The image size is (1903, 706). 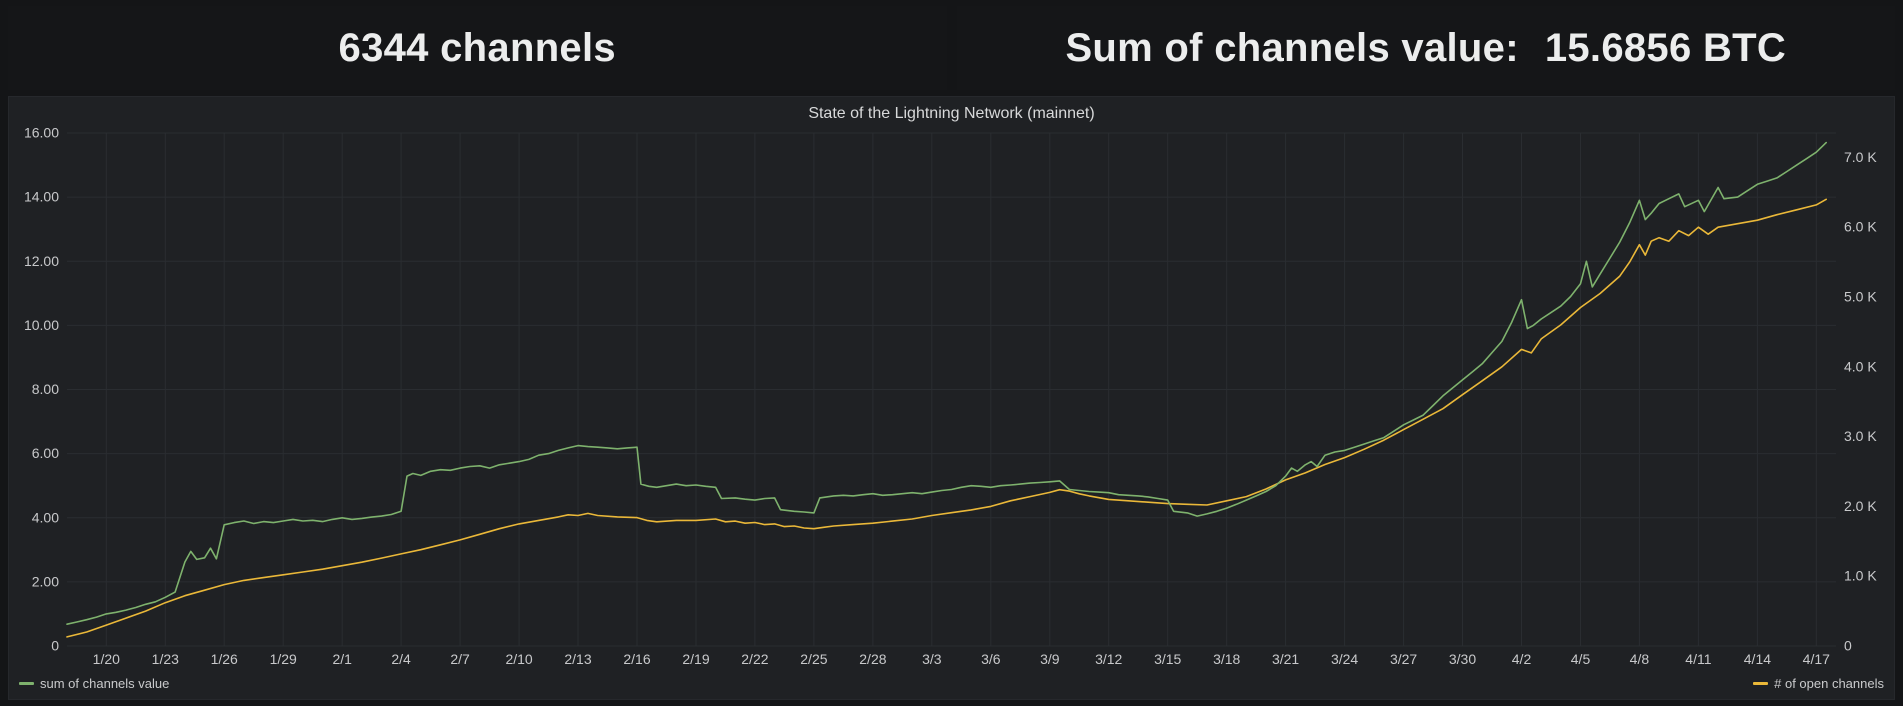 I want to click on legend-sum-of-channels-value: sum of channels value, so click(x=94, y=683).